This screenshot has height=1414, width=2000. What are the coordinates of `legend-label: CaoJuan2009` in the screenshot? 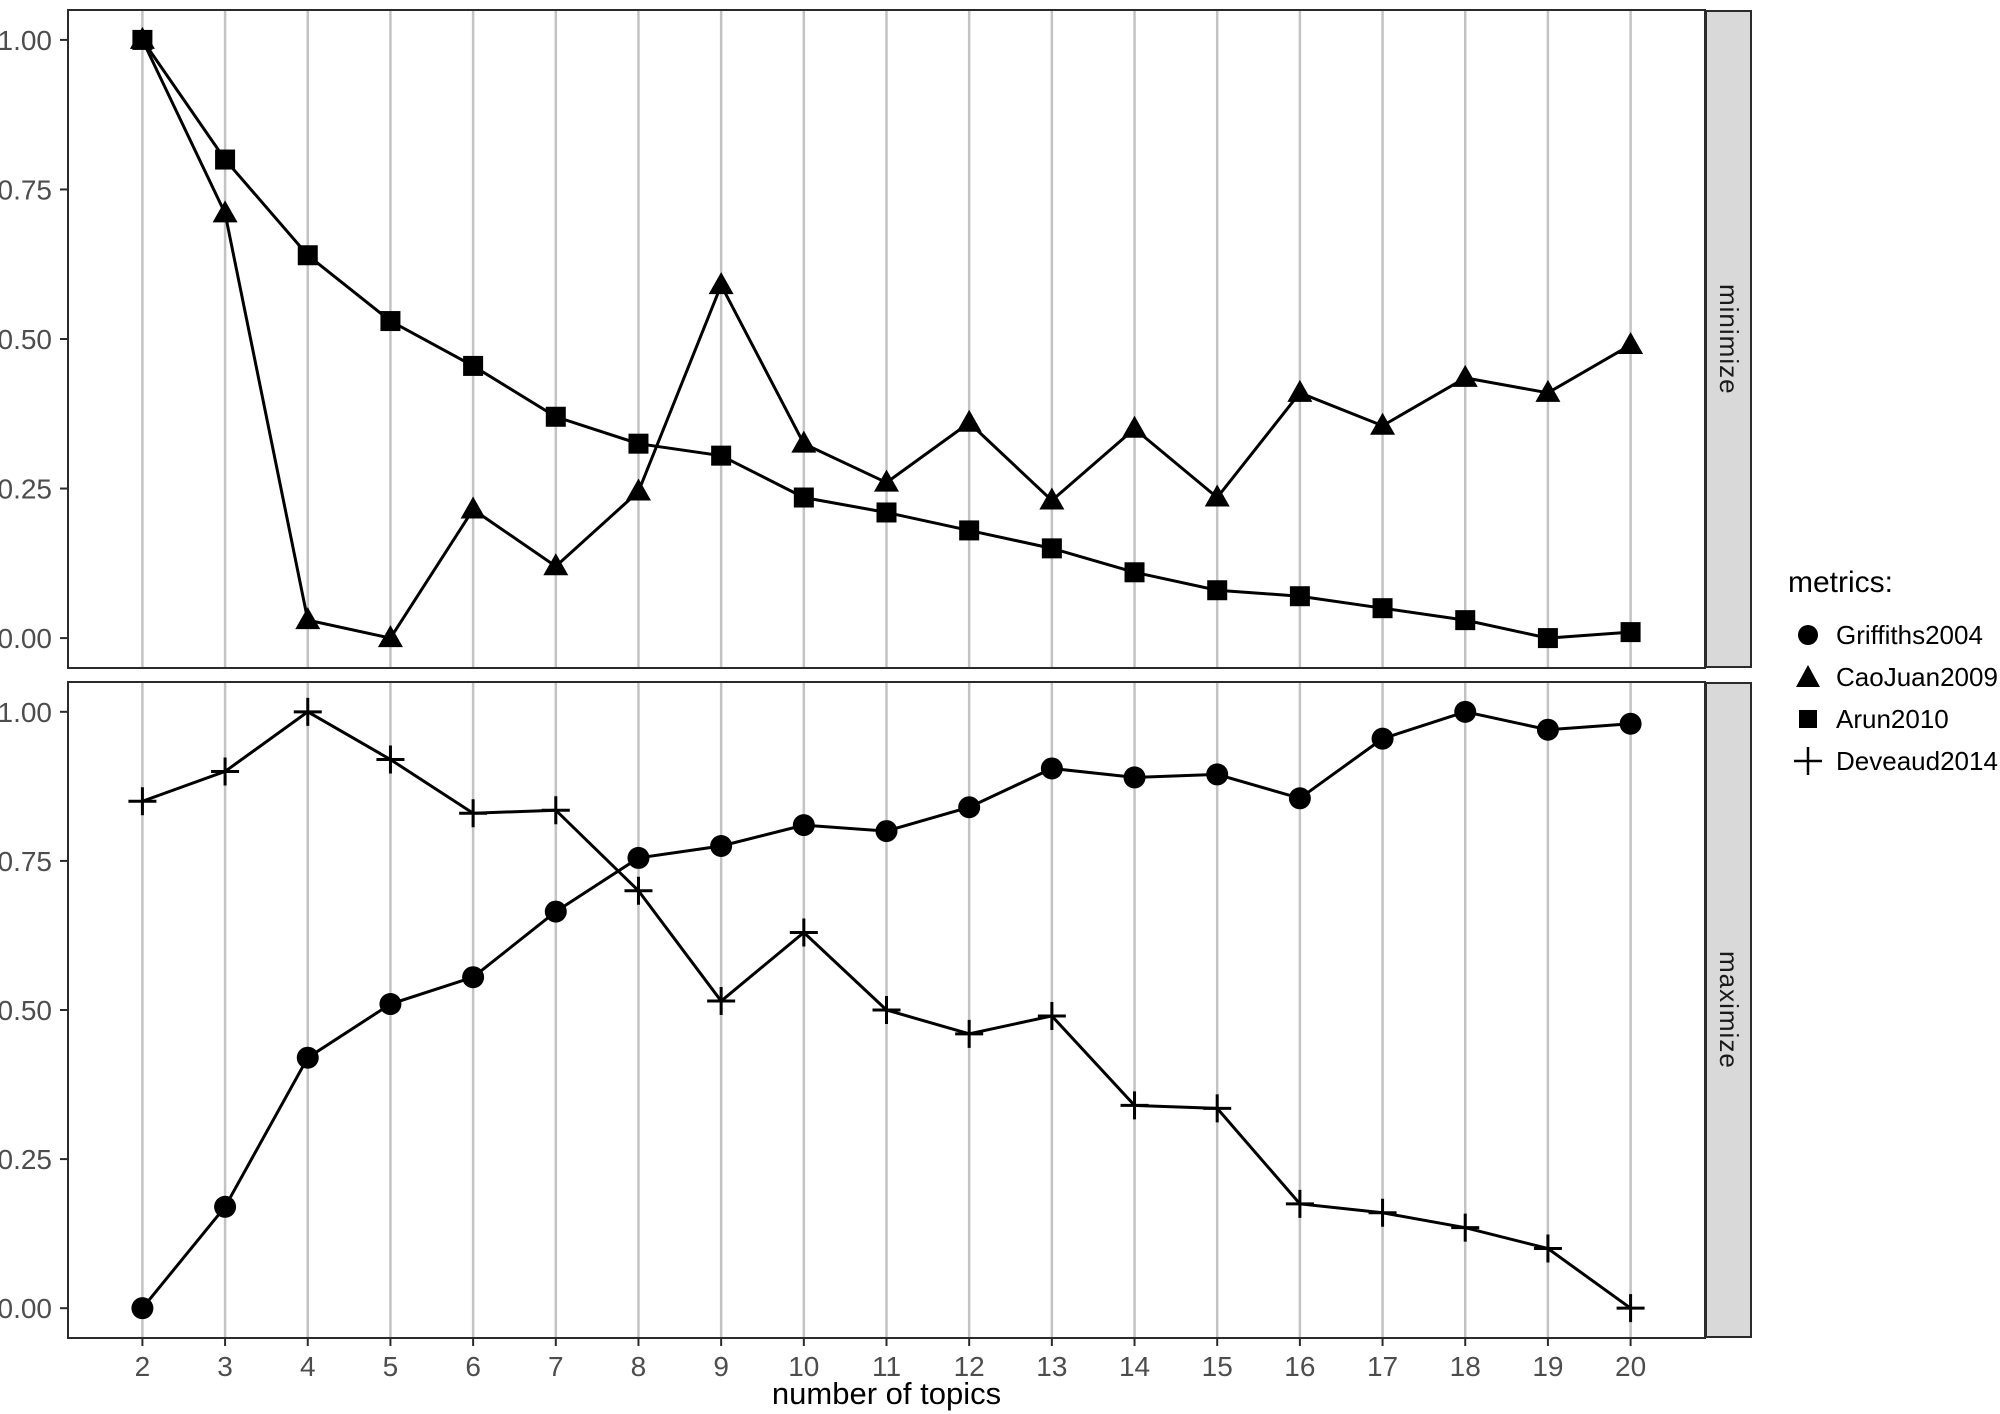 It's located at (1917, 676).